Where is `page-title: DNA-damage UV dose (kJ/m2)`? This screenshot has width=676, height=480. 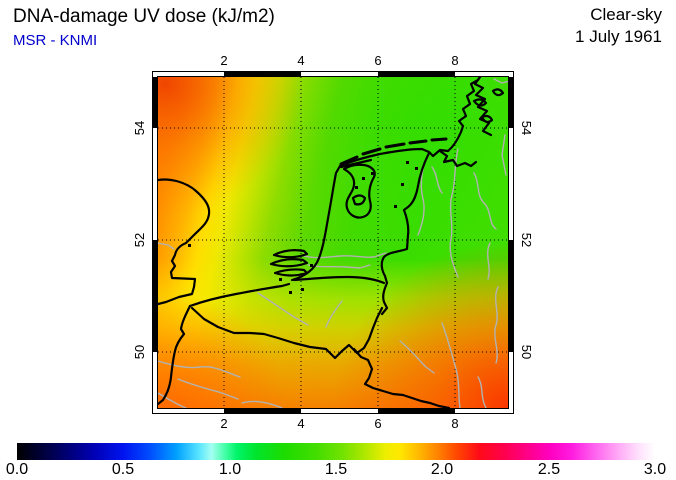
page-title: DNA-damage UV dose (kJ/m2) is located at coordinates (144, 16).